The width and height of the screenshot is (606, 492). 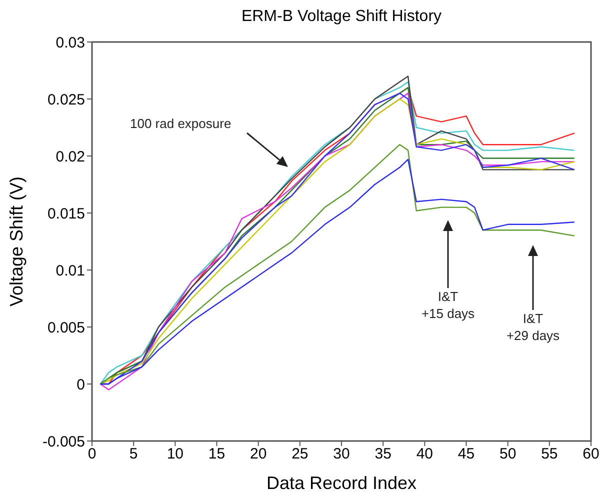 I want to click on x-tick-label: 35, so click(x=383, y=454).